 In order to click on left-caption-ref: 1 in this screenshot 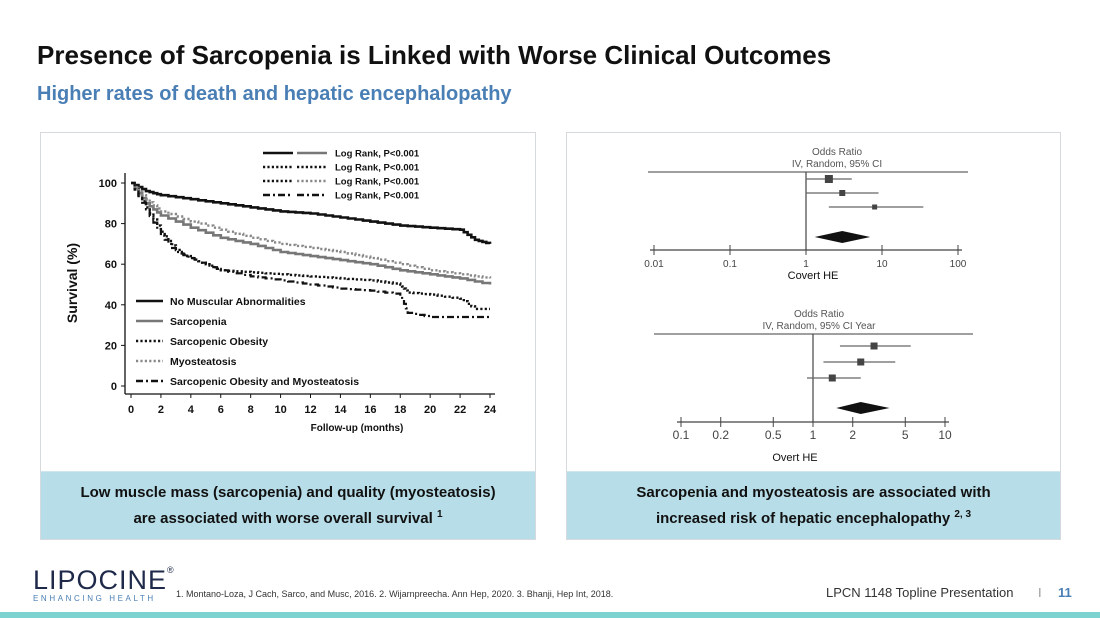, I will do `click(439, 514)`.